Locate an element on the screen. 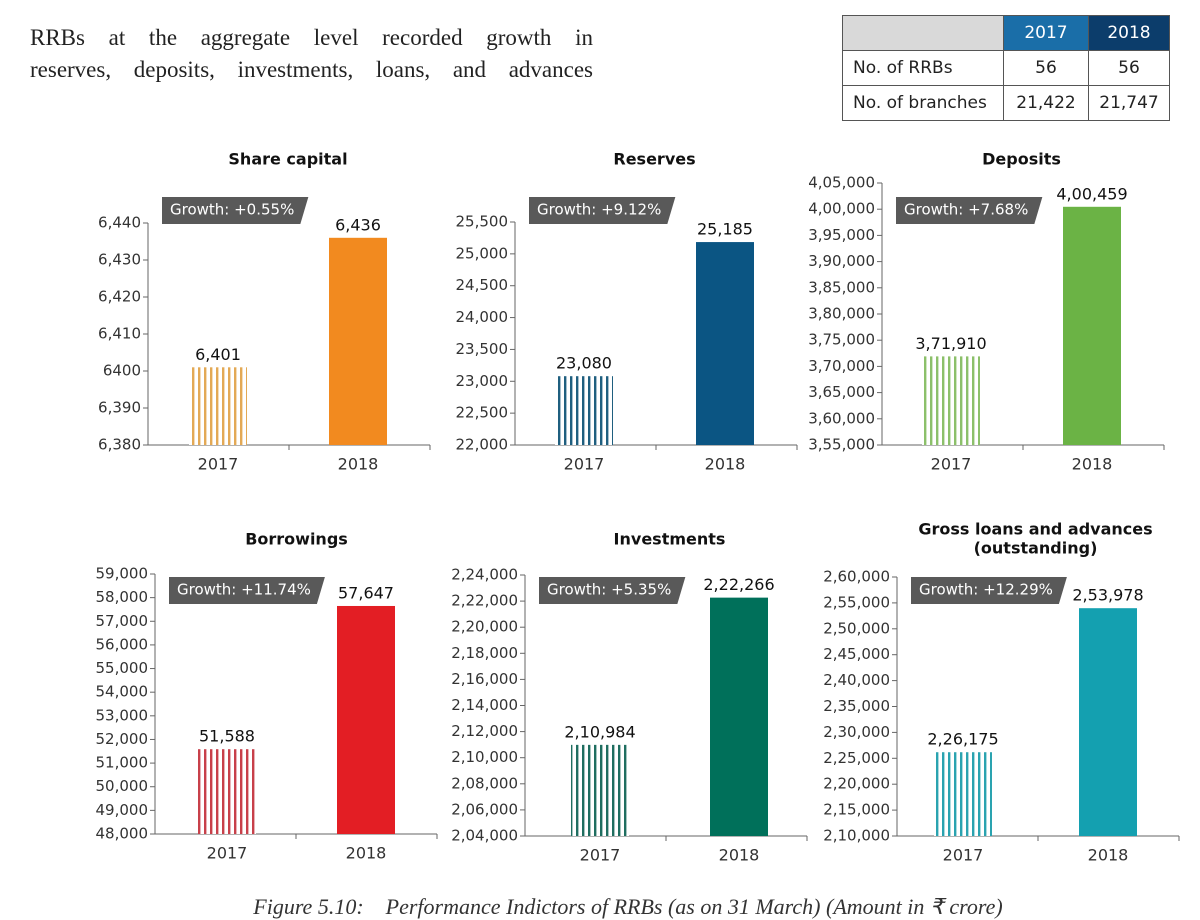 Image resolution: width=1200 pixels, height=920 pixels. y-tick-label: 54,000 is located at coordinates (122, 692).